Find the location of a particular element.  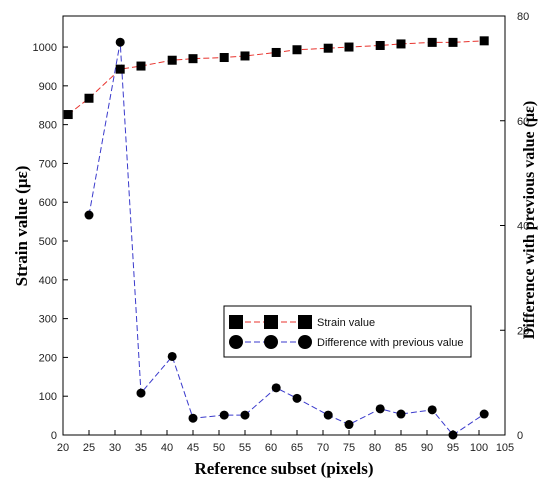

y-tick-label: 500 is located at coordinates (48, 242).